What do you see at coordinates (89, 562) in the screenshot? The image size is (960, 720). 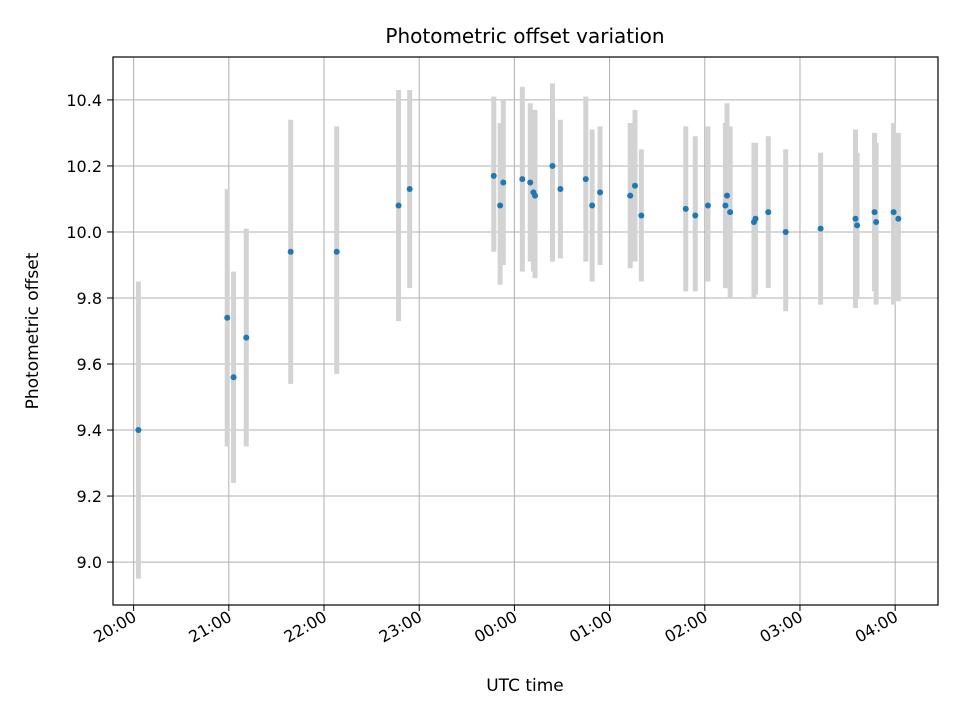 I see `y-tick-label: 9.0` at bounding box center [89, 562].